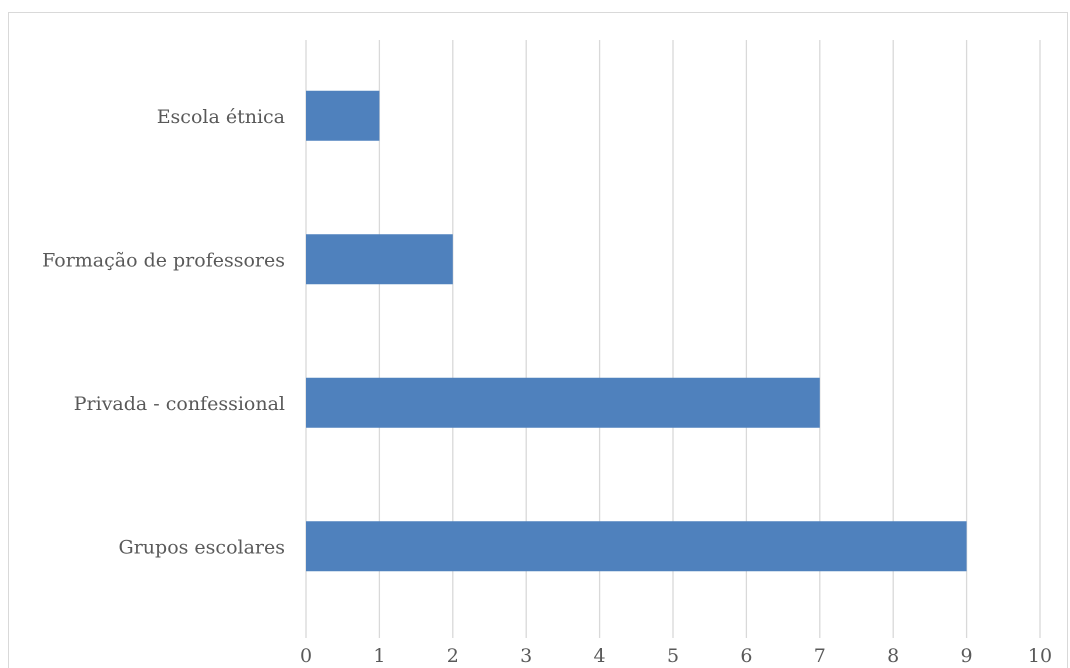 This screenshot has height=668, width=1070. I want to click on category-label: Privada - confessional, so click(179, 404).